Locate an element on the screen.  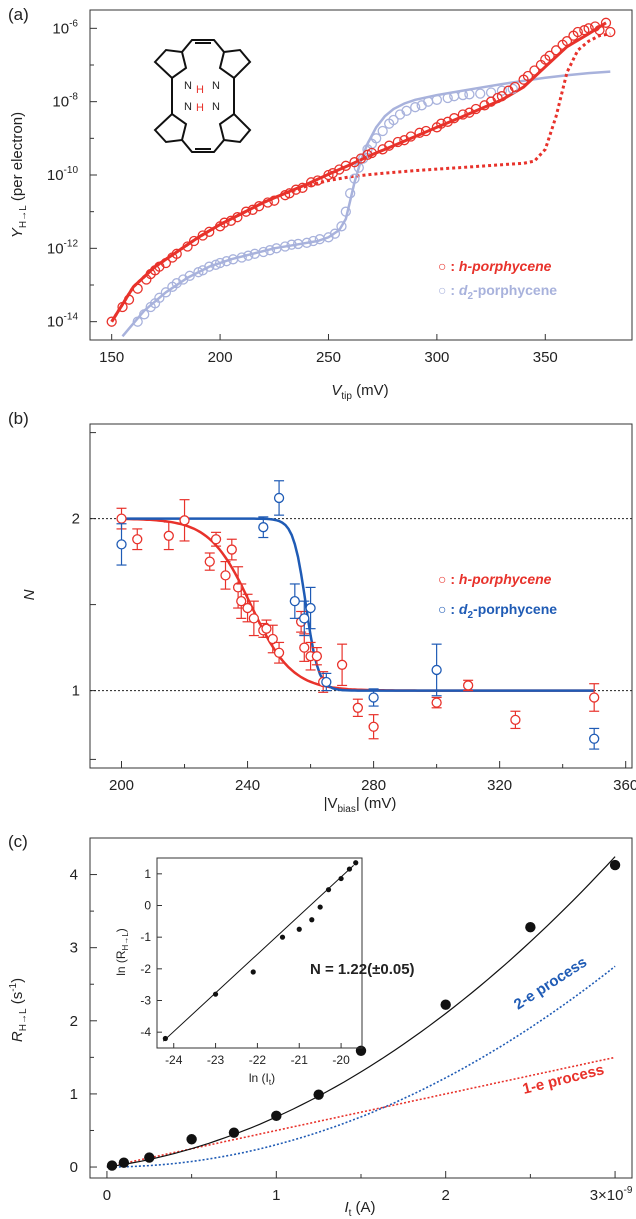
c-ytick-label: 3 is located at coordinates (74, 948).